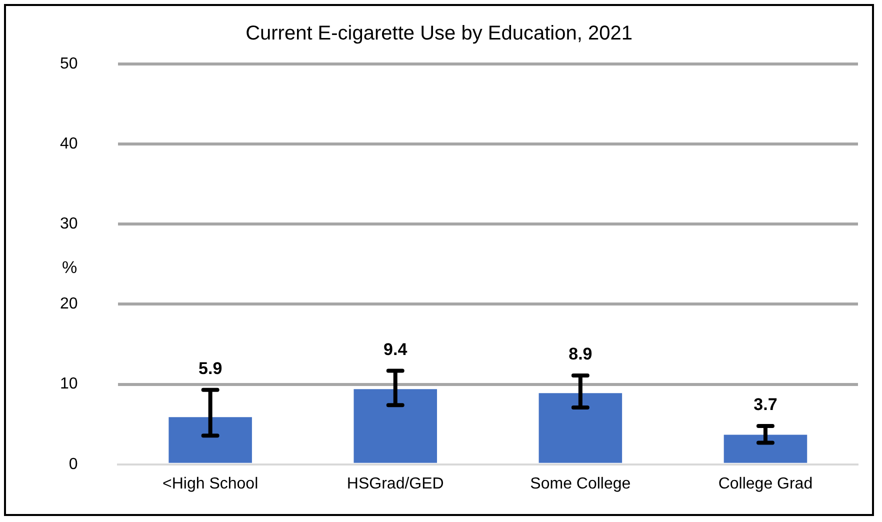 The image size is (882, 522). Describe the element at coordinates (210, 368) in the screenshot. I see `data-label: 5.9` at that location.